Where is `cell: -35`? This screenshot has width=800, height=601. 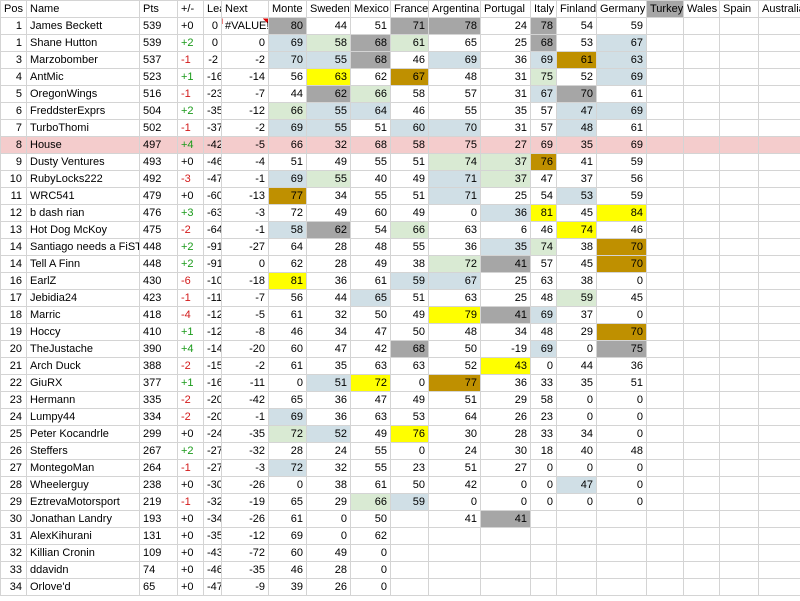
cell: -35 is located at coordinates (212, 111).